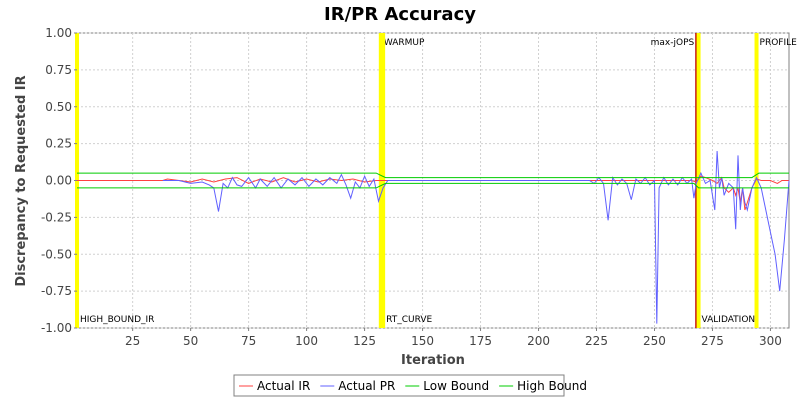  What do you see at coordinates (770, 341) in the screenshot?
I see `x-tick-label: 300` at bounding box center [770, 341].